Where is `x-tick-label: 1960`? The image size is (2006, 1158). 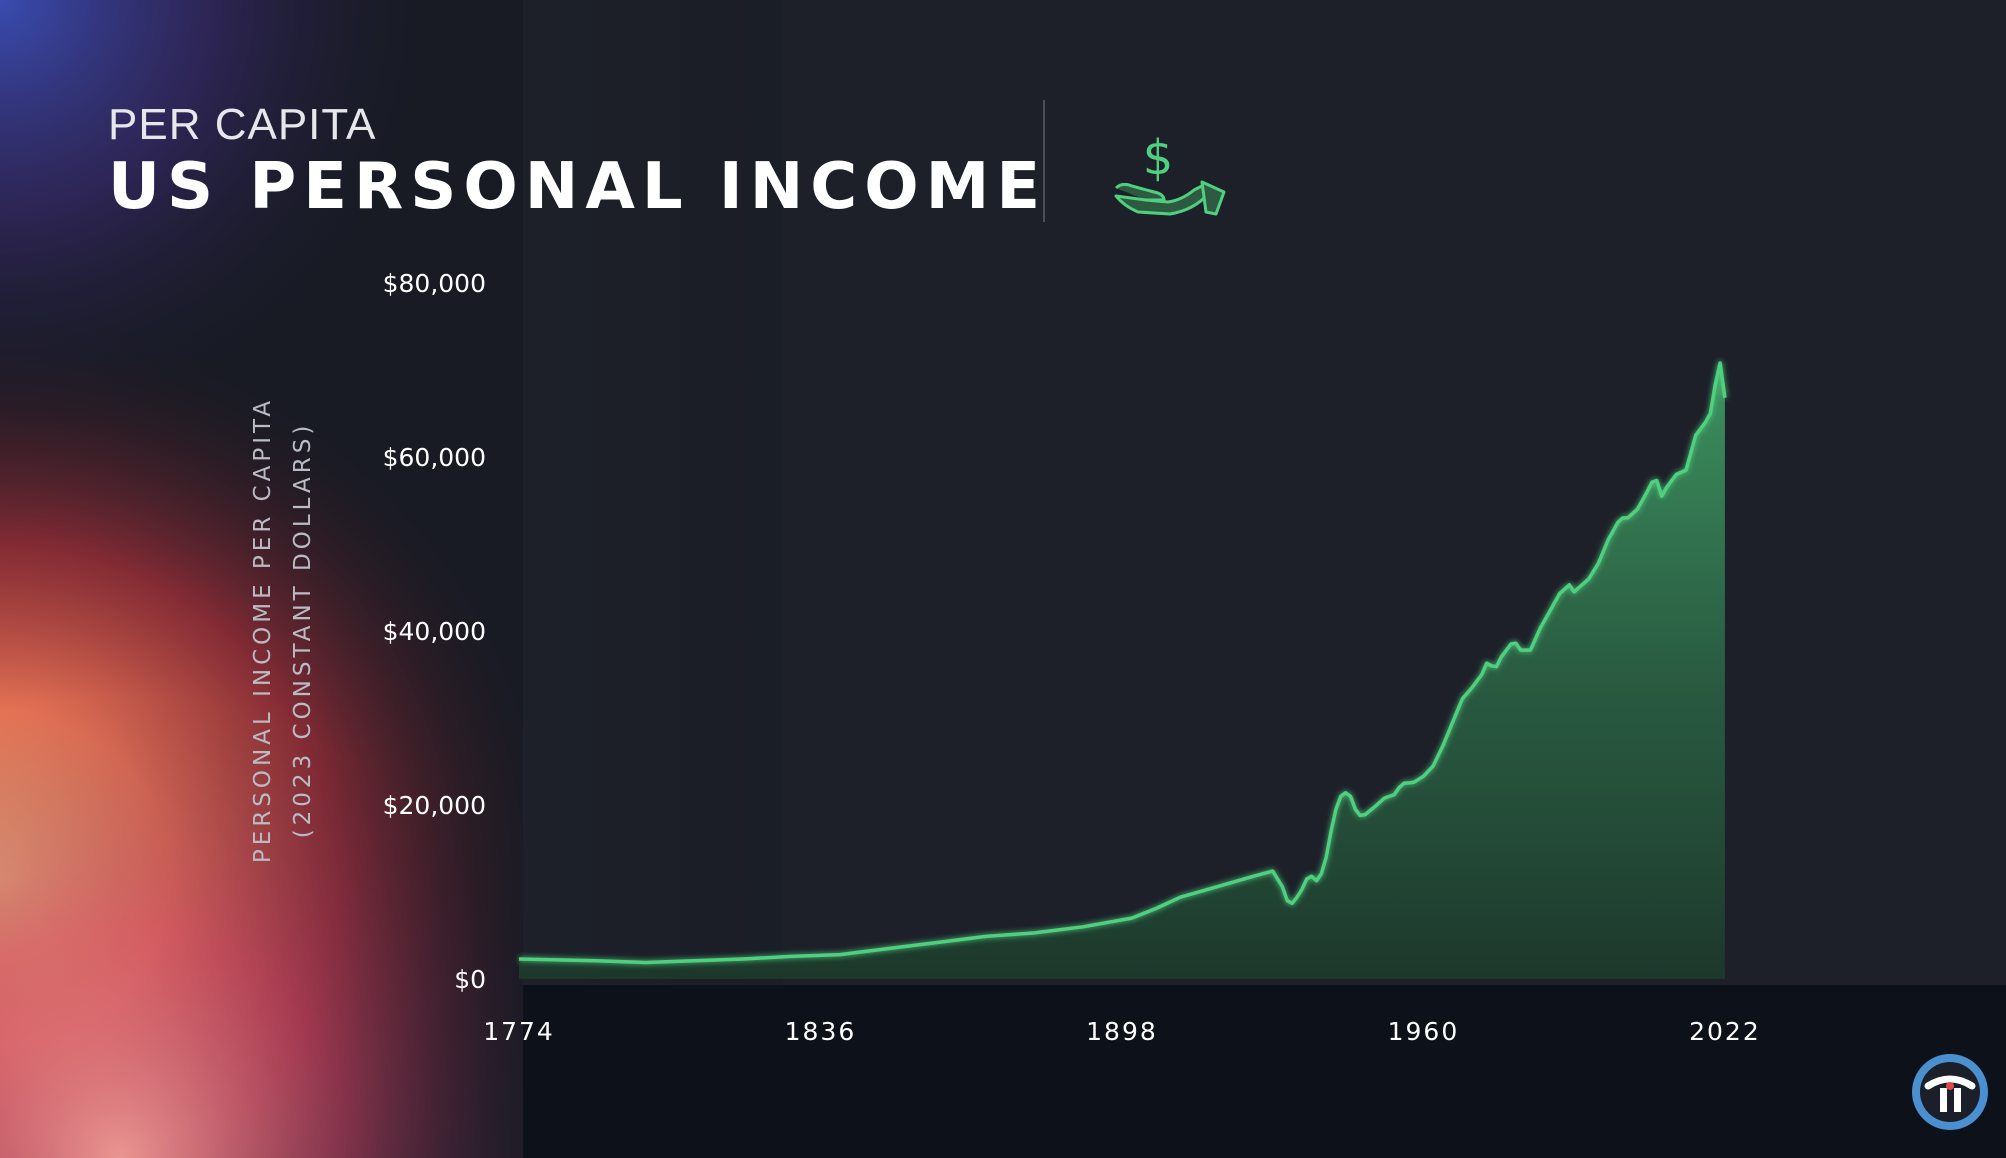 x-tick-label: 1960 is located at coordinates (1424, 1031).